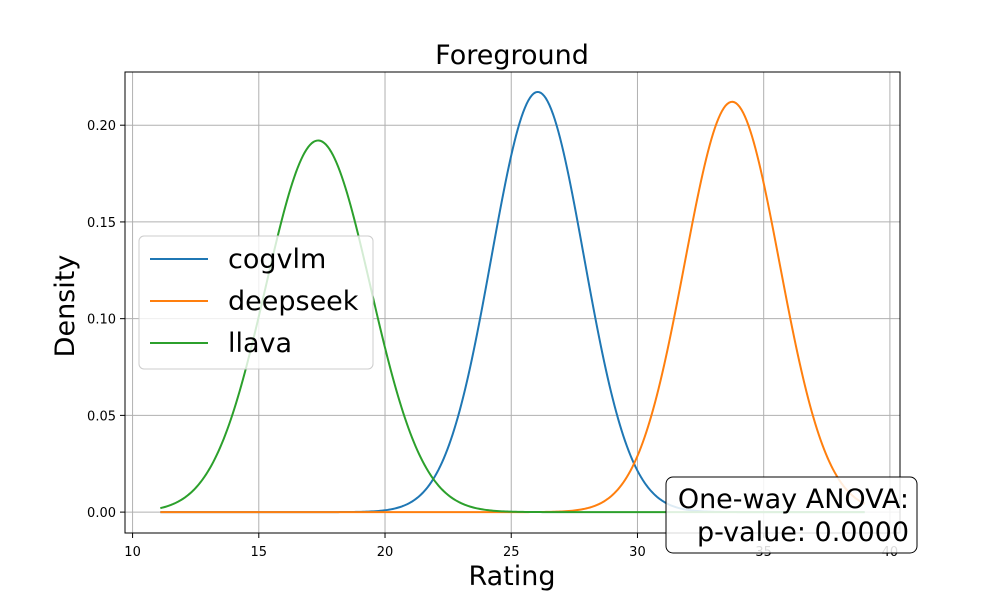 Image resolution: width=1000 pixels, height=604 pixels. I want to click on x-tick-label: 30, so click(637, 552).